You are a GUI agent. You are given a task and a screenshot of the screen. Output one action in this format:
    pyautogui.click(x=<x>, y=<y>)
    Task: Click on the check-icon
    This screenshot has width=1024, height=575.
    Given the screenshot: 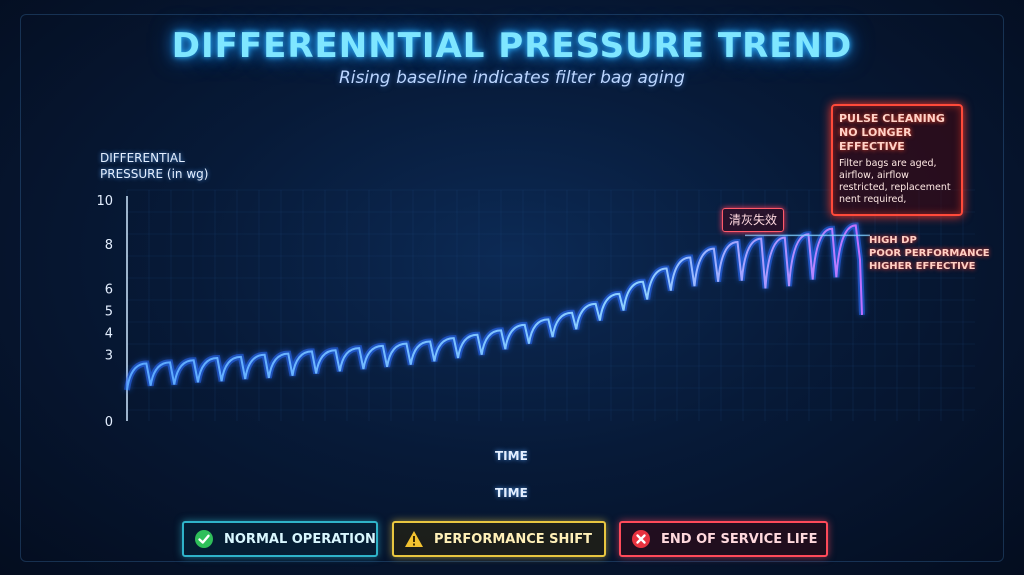 What is the action you would take?
    pyautogui.click(x=204, y=539)
    